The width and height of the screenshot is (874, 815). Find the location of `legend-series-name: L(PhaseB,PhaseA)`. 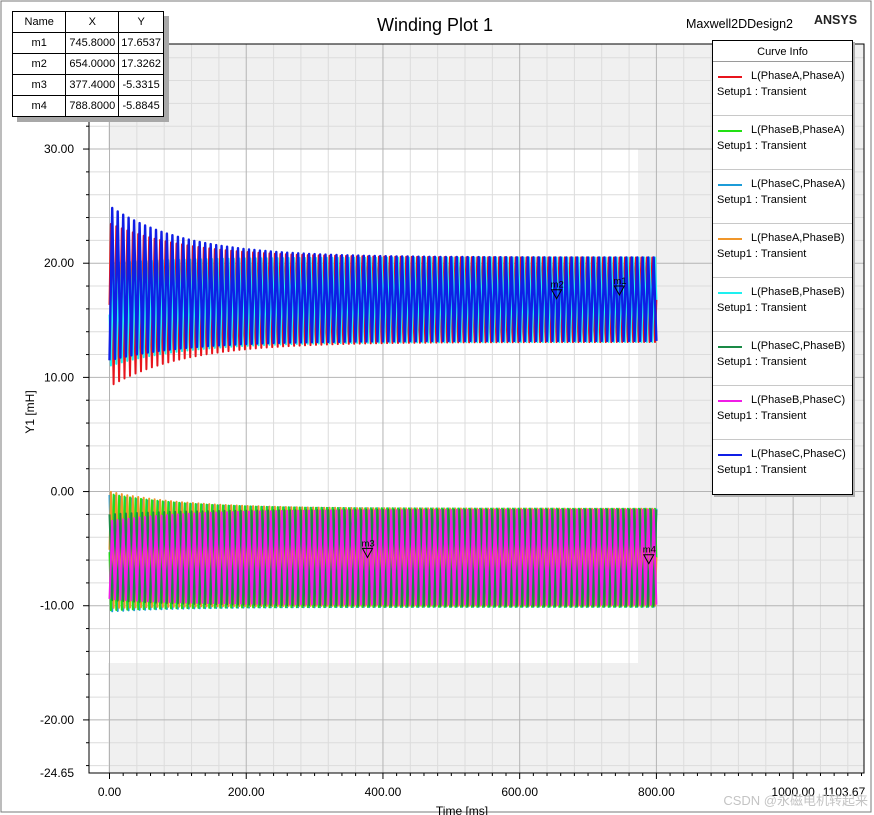

legend-series-name: L(PhaseB,PhaseA) is located at coordinates (798, 130).